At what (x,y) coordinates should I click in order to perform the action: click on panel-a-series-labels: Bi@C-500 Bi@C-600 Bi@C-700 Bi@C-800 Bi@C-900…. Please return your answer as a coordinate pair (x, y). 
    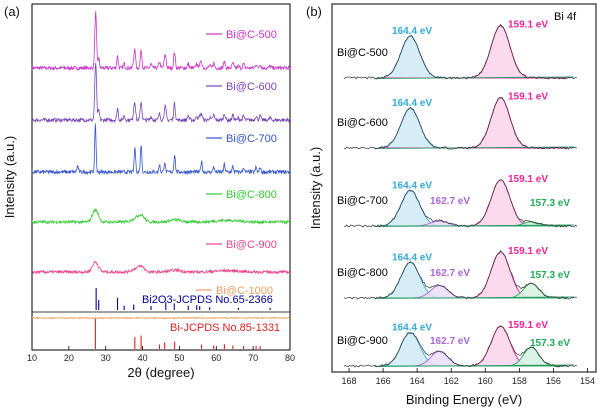
    Looking at the image, I should click on (236, 163).